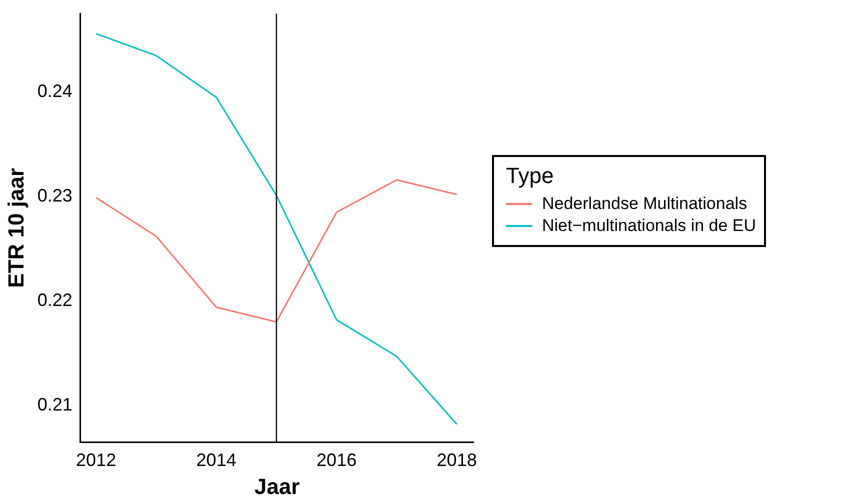 This screenshot has height=501, width=861. Describe the element at coordinates (54, 404) in the screenshot. I see `y-tick-label: 0.21` at that location.